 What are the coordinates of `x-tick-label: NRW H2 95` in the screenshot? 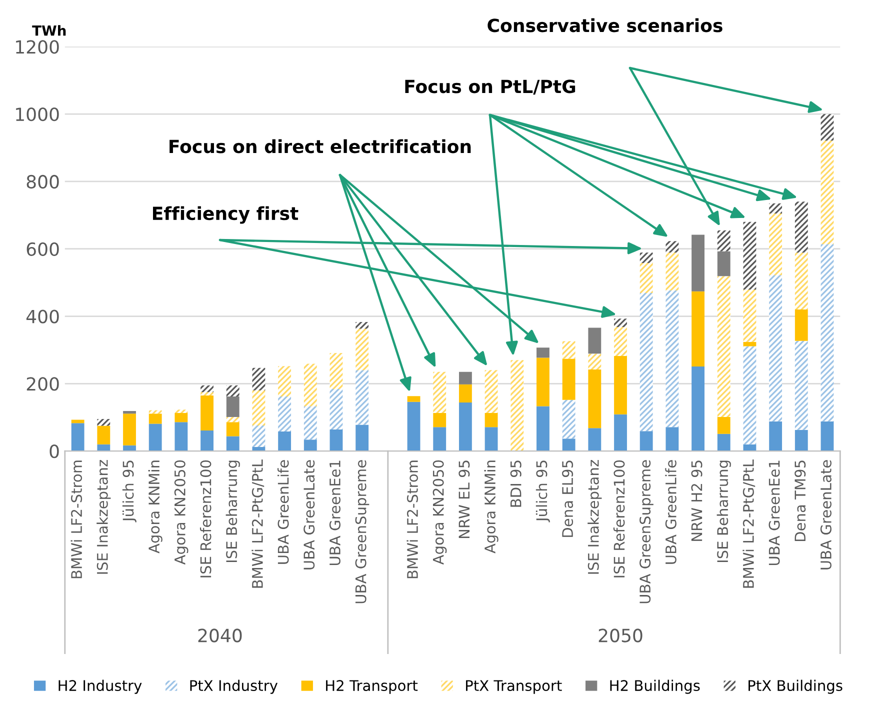 It's located at (696, 500).